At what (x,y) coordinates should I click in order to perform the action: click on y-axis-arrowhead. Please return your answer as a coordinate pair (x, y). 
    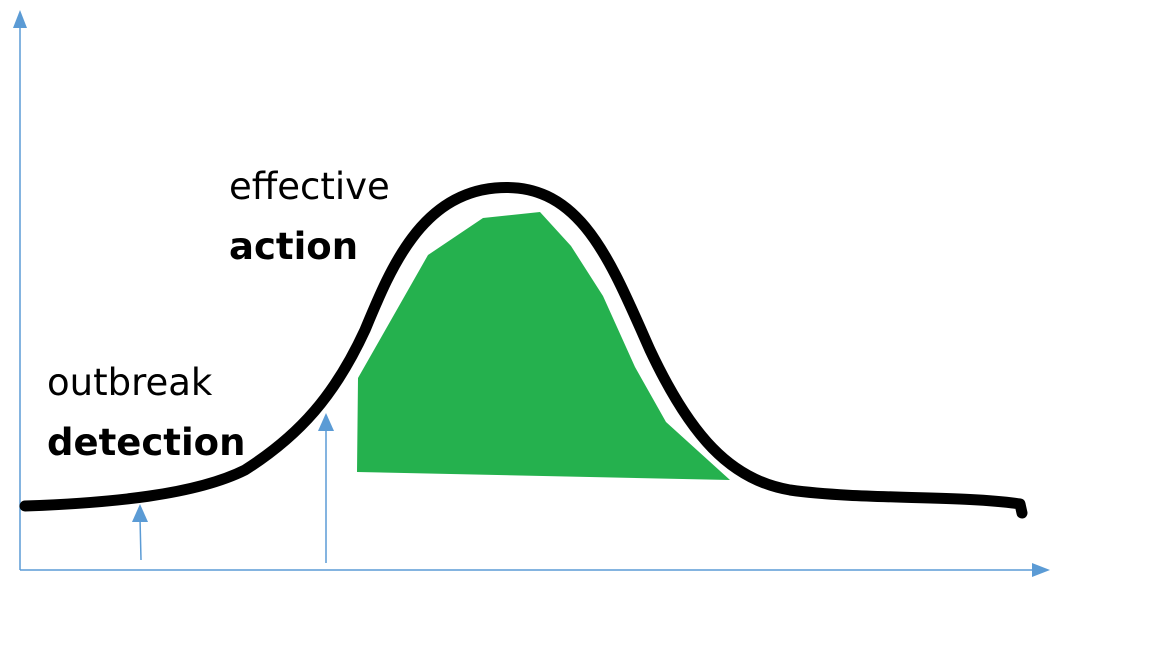
    Looking at the image, I should click on (20, 19).